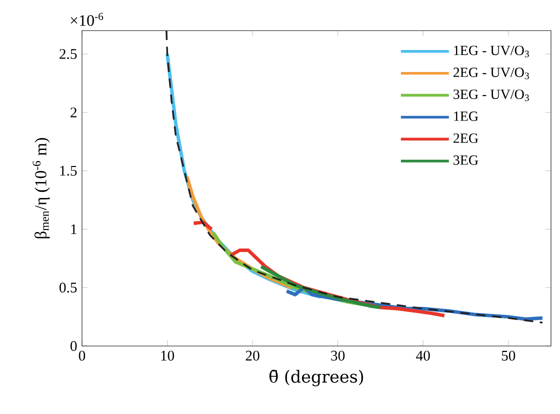 This screenshot has height=414, width=560. What do you see at coordinates (491, 74) in the screenshot?
I see `legend-label: 2EG - UV/O$_{3}$` at bounding box center [491, 74].